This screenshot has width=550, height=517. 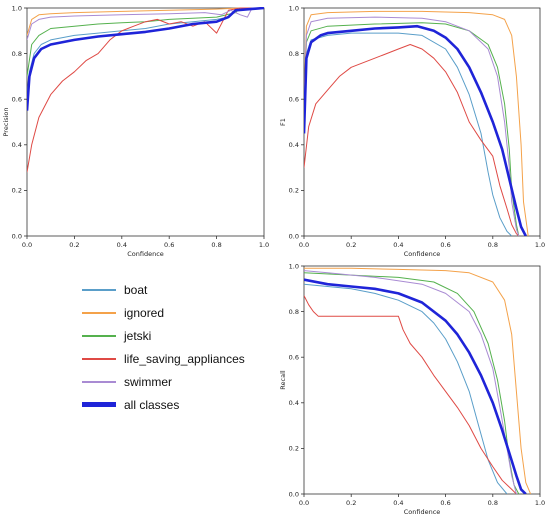 What do you see at coordinates (182, 313) in the screenshot?
I see `legend-item: ignored` at bounding box center [182, 313].